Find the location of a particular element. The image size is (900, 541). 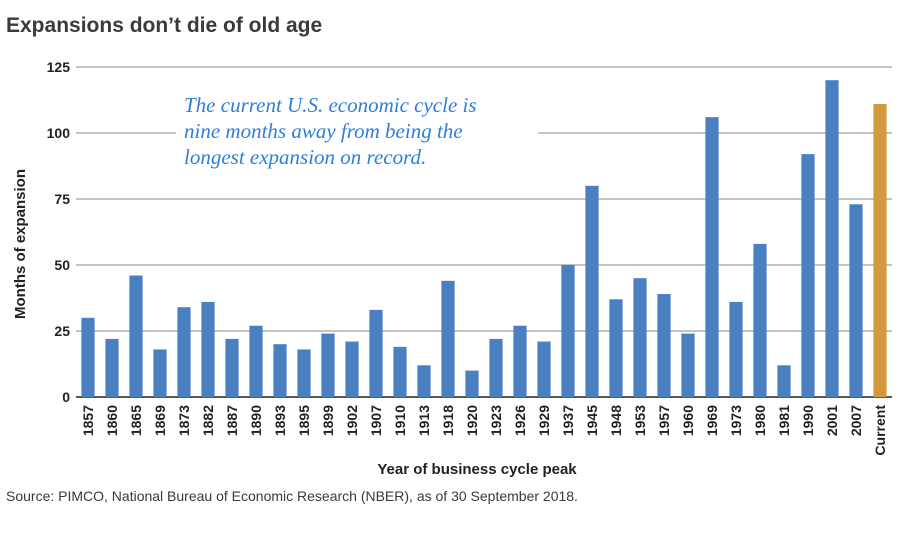

bar-1920 is located at coordinates (472, 383).